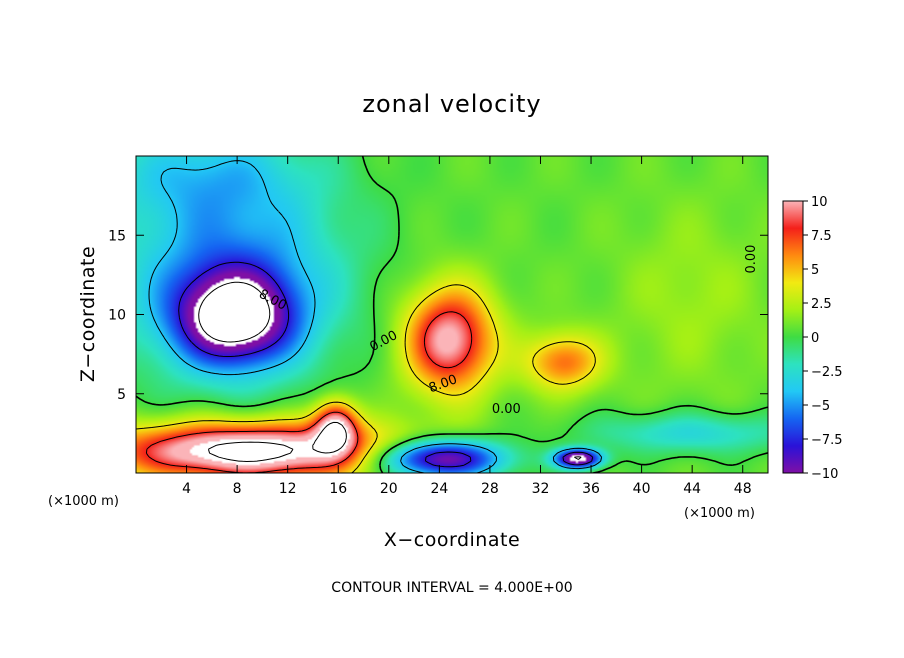  What do you see at coordinates (815, 338) in the screenshot?
I see `colorbar-tick-label: 0` at bounding box center [815, 338].